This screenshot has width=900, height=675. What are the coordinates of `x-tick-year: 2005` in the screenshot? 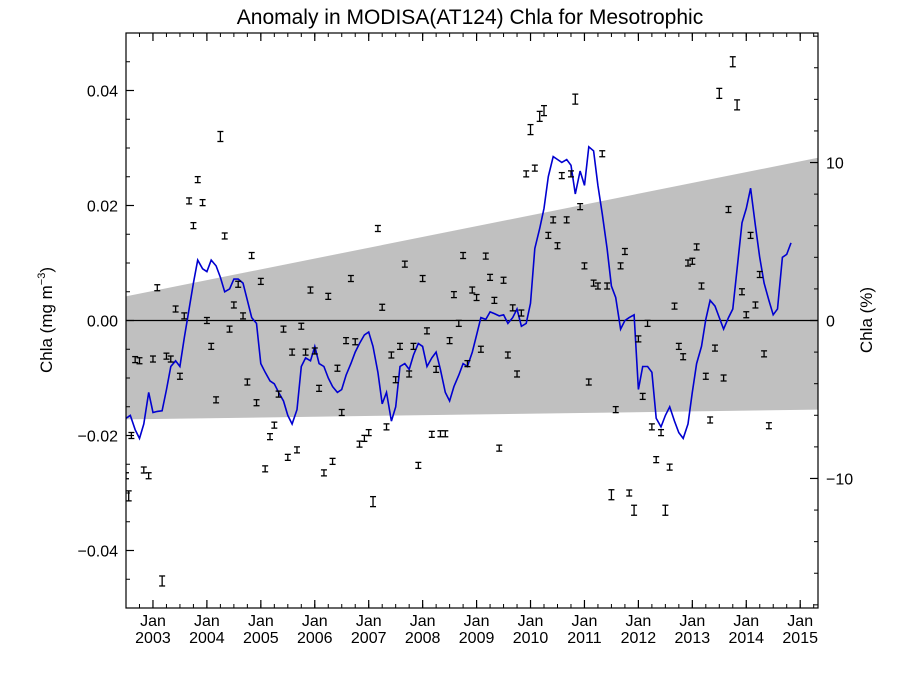 It's located at (261, 638).